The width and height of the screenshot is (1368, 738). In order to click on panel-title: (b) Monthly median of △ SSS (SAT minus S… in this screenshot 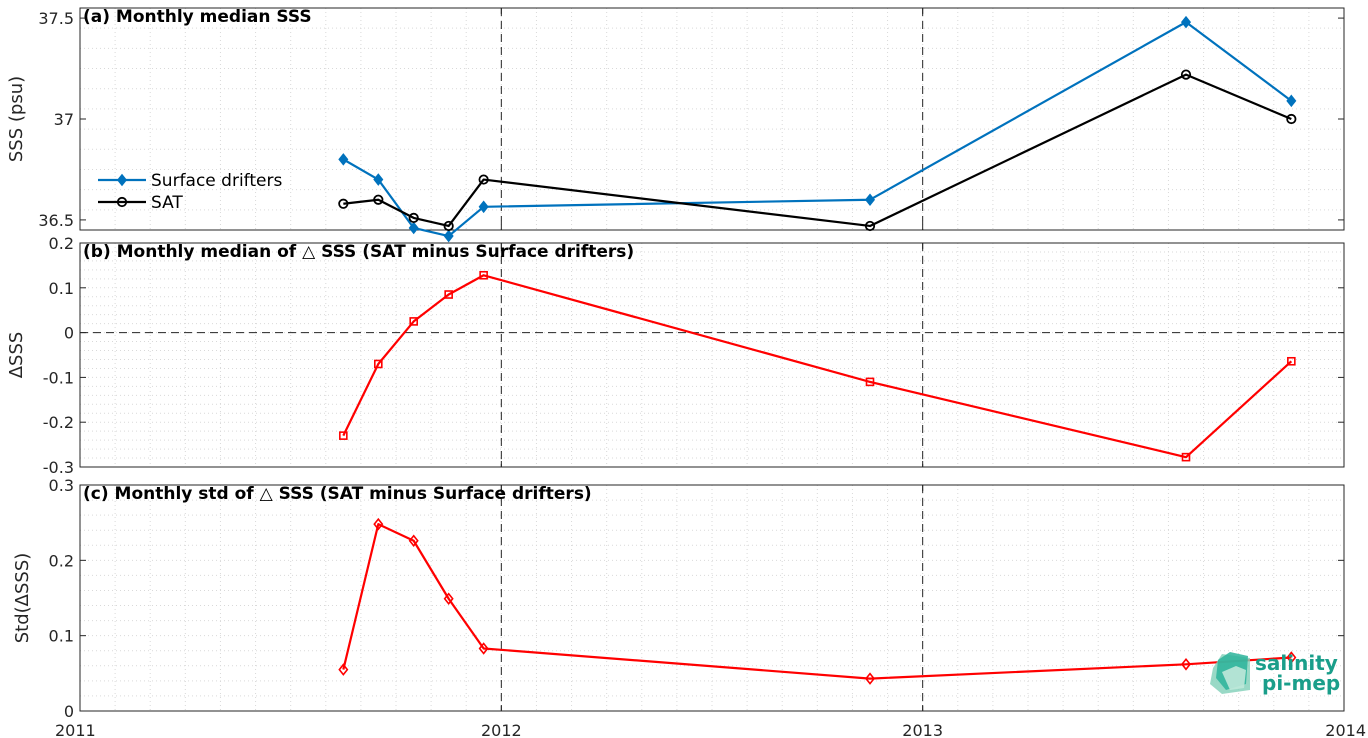, I will do `click(358, 252)`.